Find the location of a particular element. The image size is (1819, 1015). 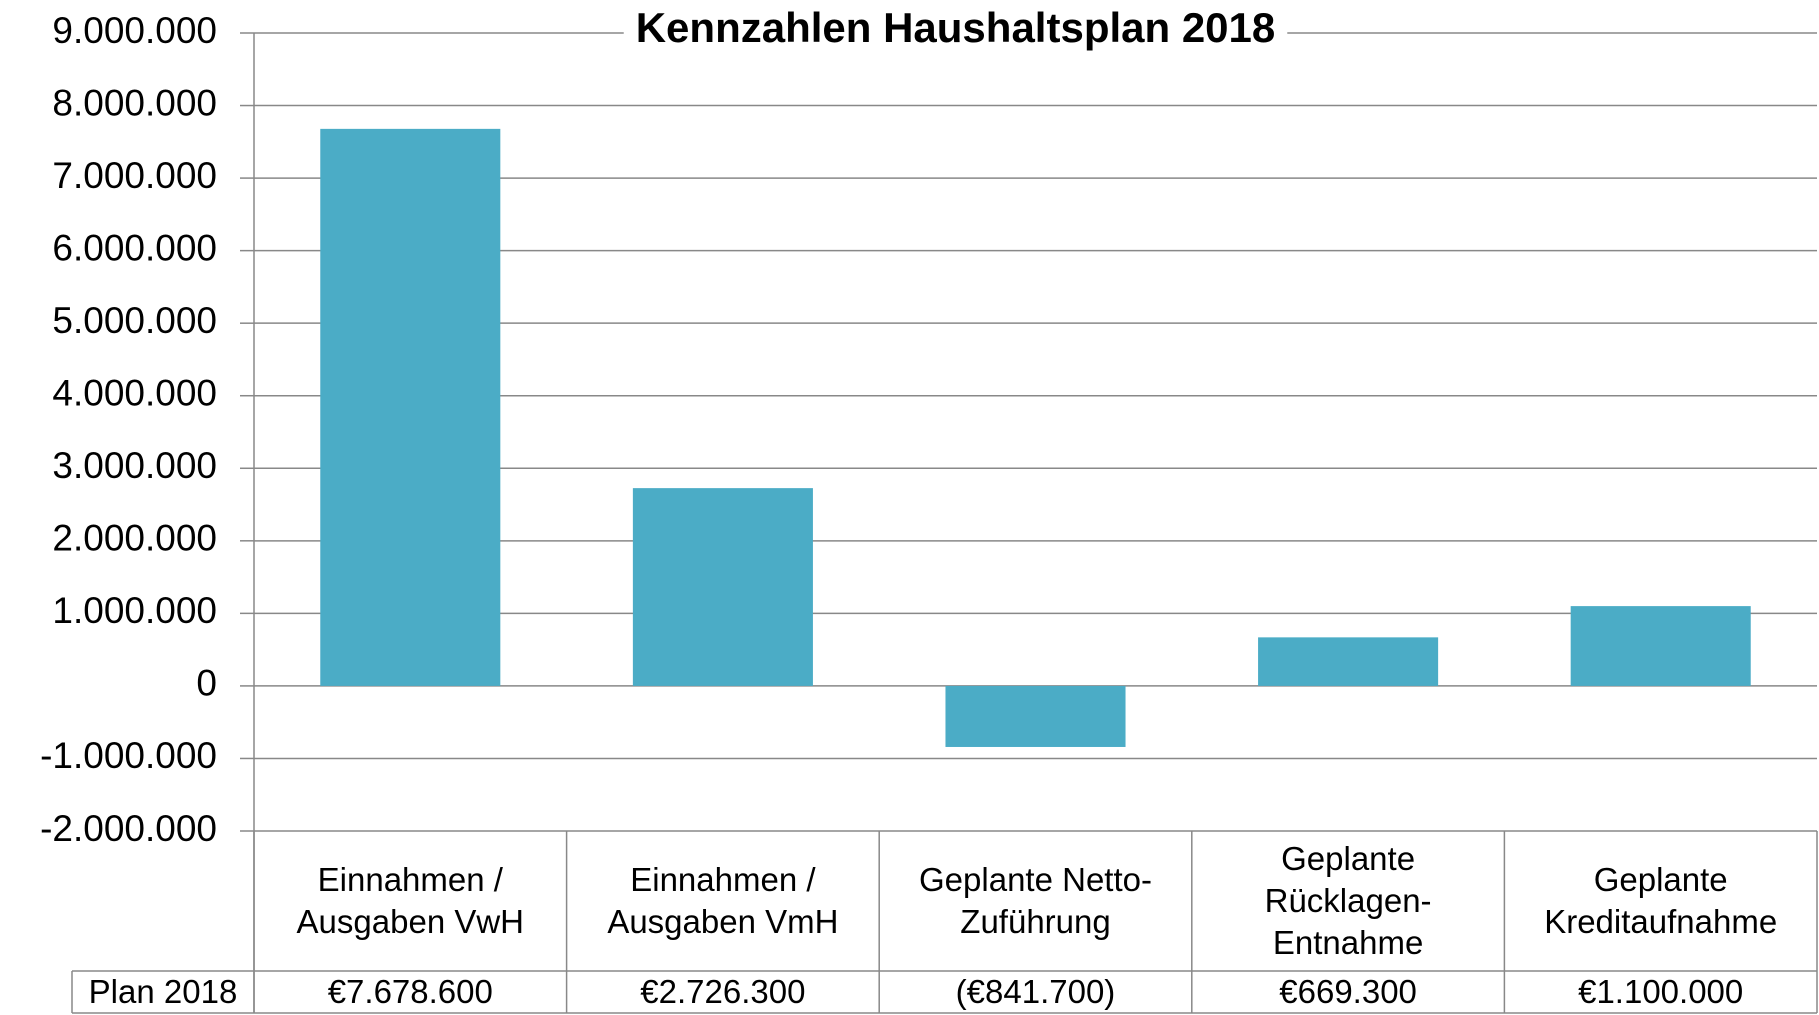

title-background is located at coordinates (955, 28).